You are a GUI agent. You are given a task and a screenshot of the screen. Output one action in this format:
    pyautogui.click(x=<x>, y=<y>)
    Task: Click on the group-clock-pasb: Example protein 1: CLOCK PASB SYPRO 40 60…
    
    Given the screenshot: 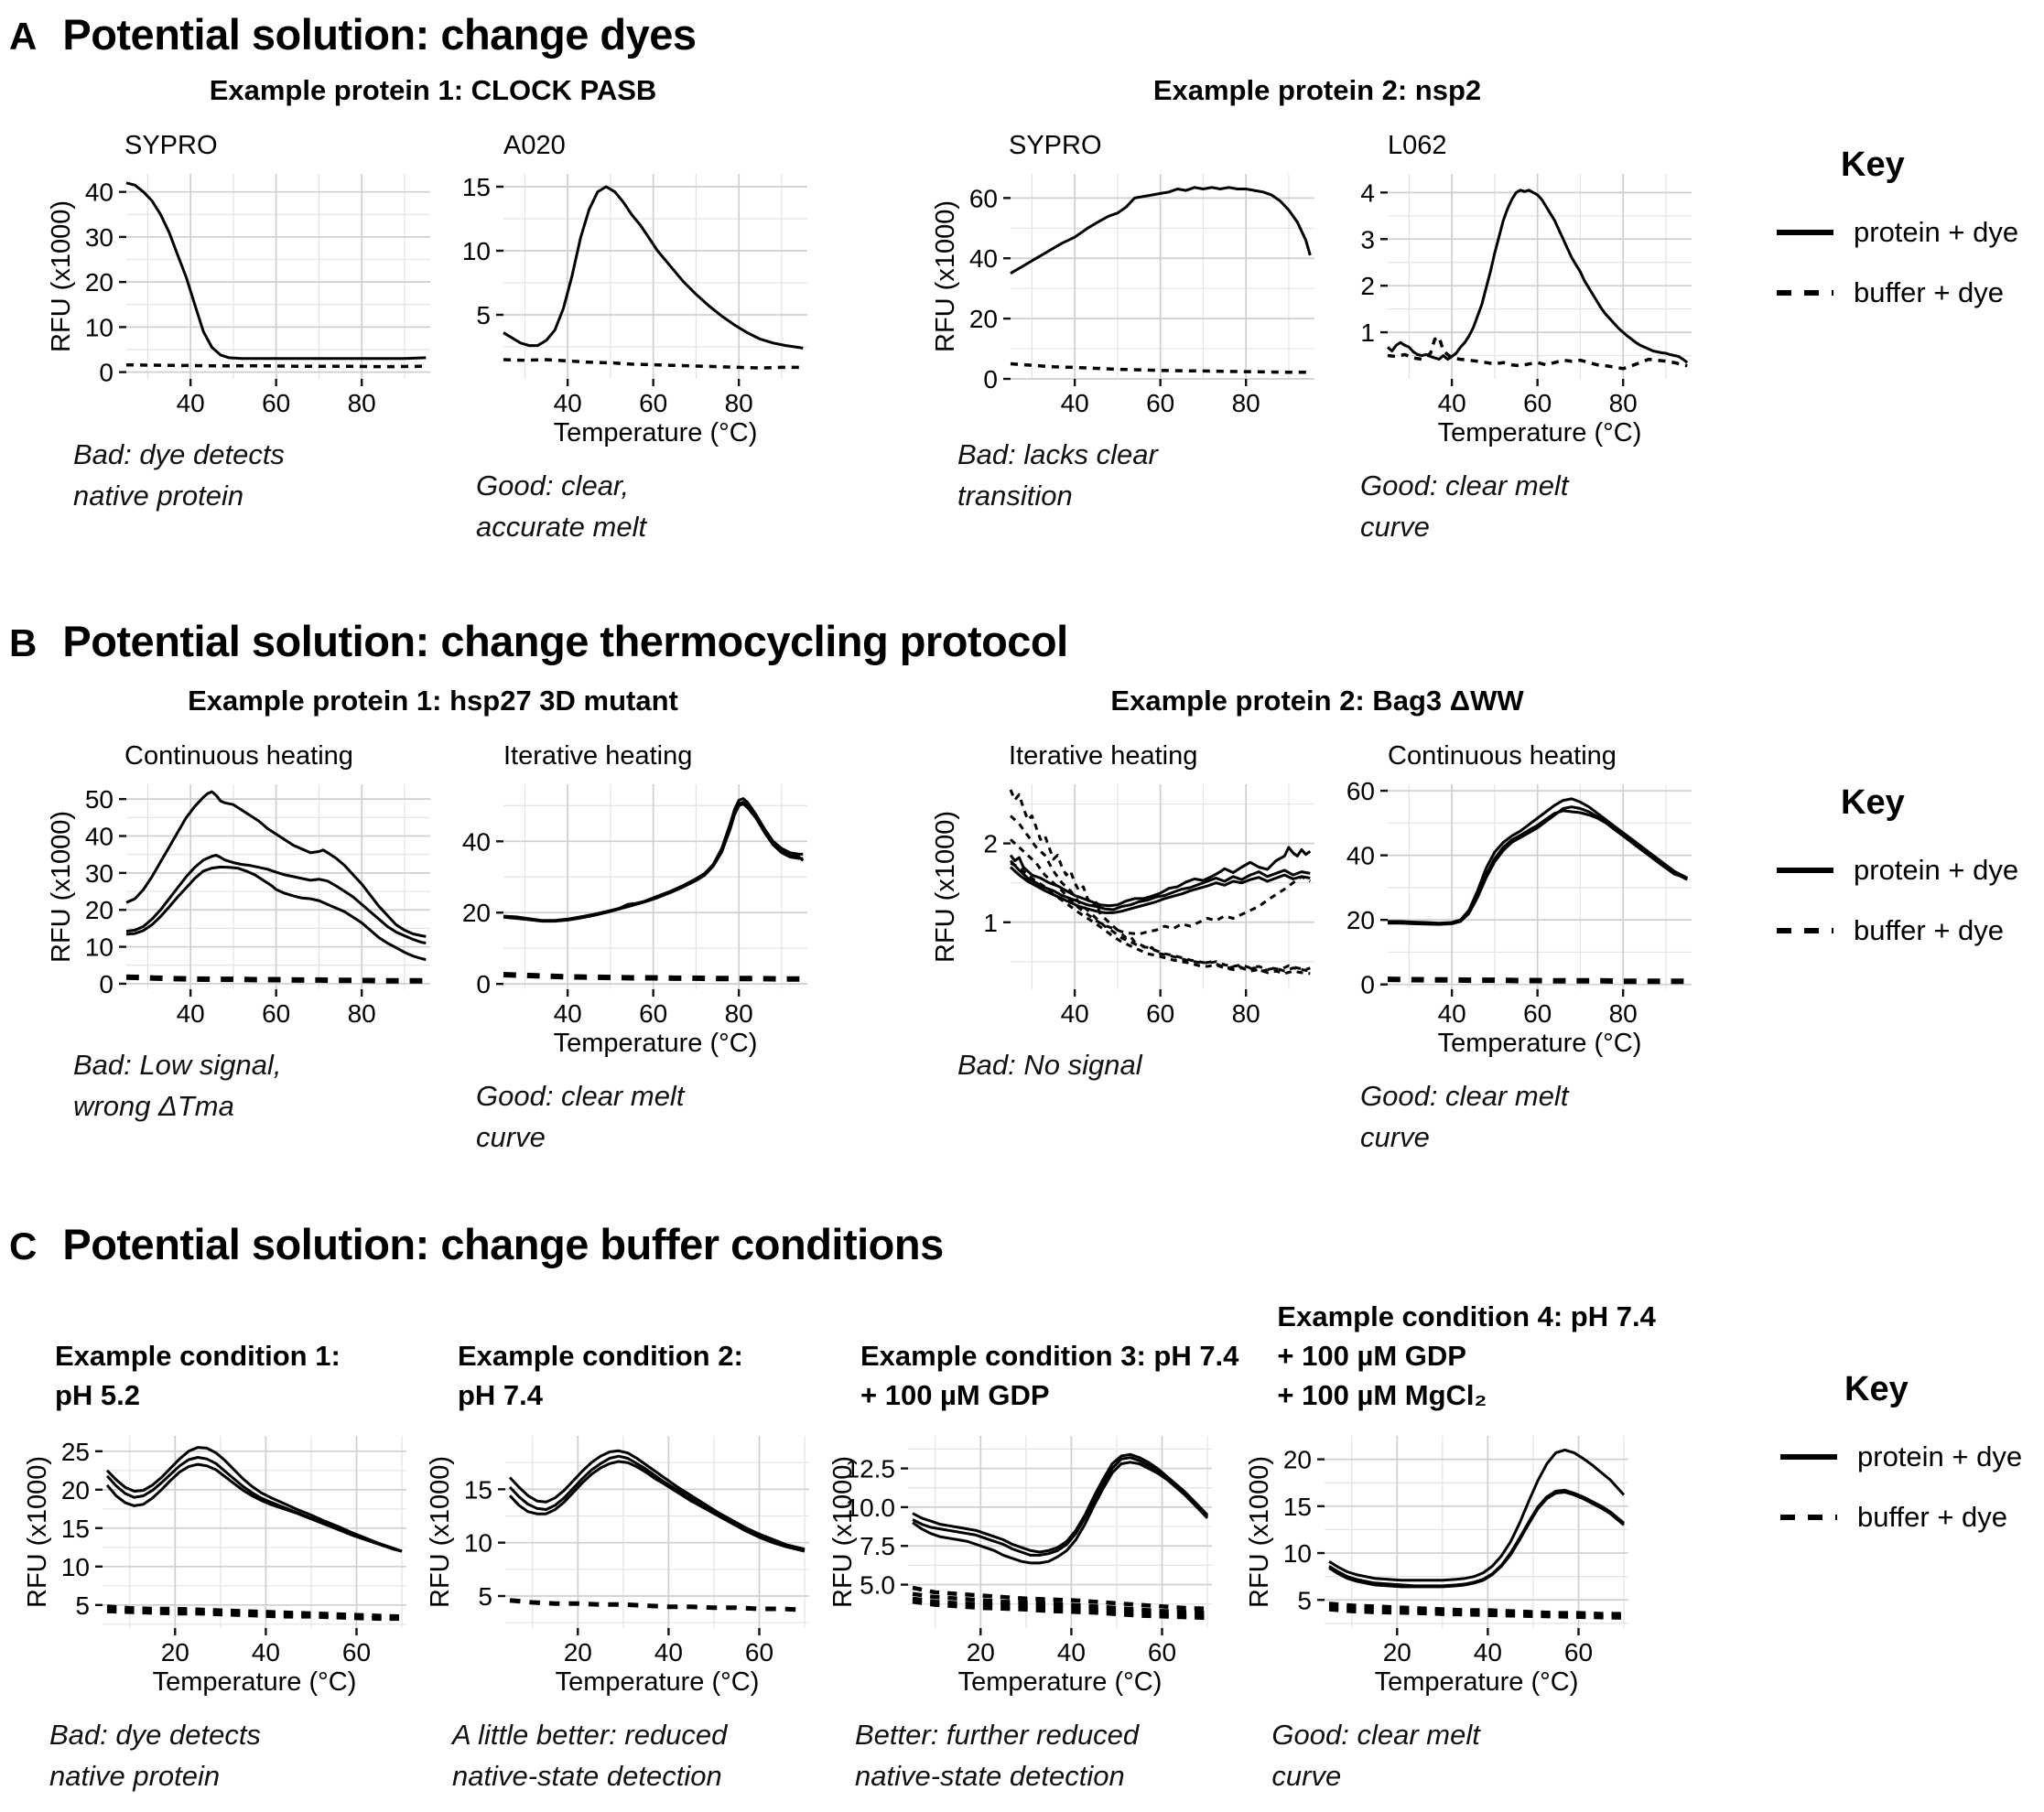 What is the action you would take?
    pyautogui.click(x=433, y=311)
    